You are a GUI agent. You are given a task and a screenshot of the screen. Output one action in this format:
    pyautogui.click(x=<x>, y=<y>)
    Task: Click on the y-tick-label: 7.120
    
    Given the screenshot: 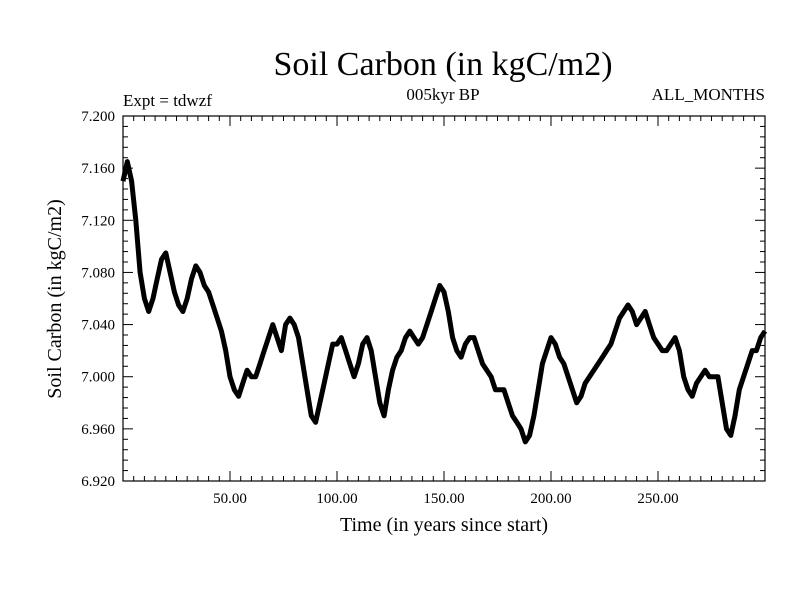 What is the action you would take?
    pyautogui.click(x=98, y=221)
    